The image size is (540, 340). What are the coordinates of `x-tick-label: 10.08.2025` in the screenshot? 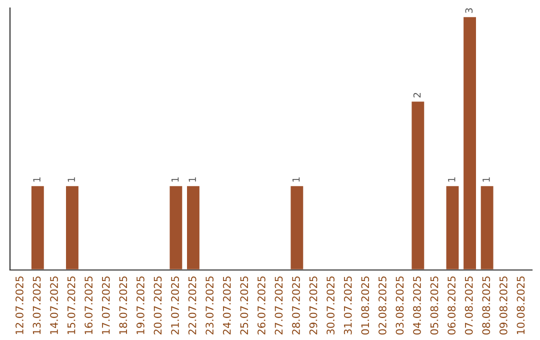 It's located at (520, 305).